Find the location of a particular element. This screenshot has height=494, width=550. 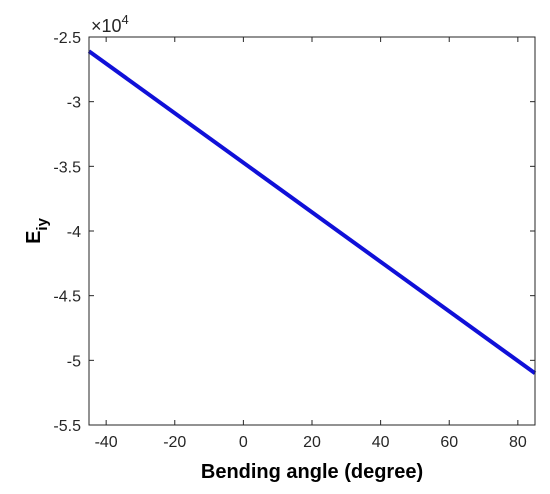

y-tick-label: -2.5 is located at coordinates (67, 38).